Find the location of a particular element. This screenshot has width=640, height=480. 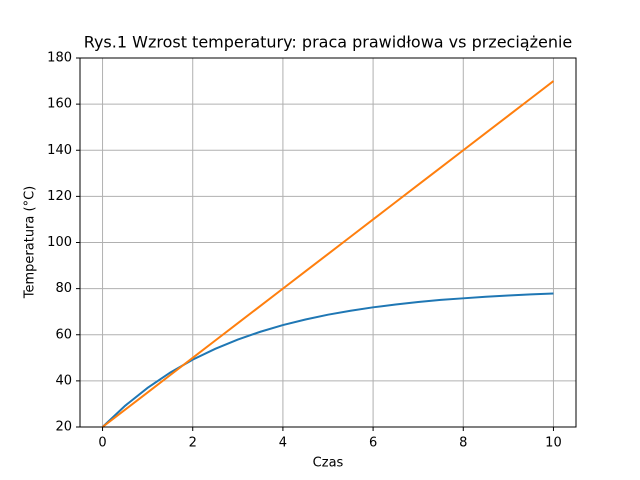

x-tick-label: 6 is located at coordinates (373, 443).